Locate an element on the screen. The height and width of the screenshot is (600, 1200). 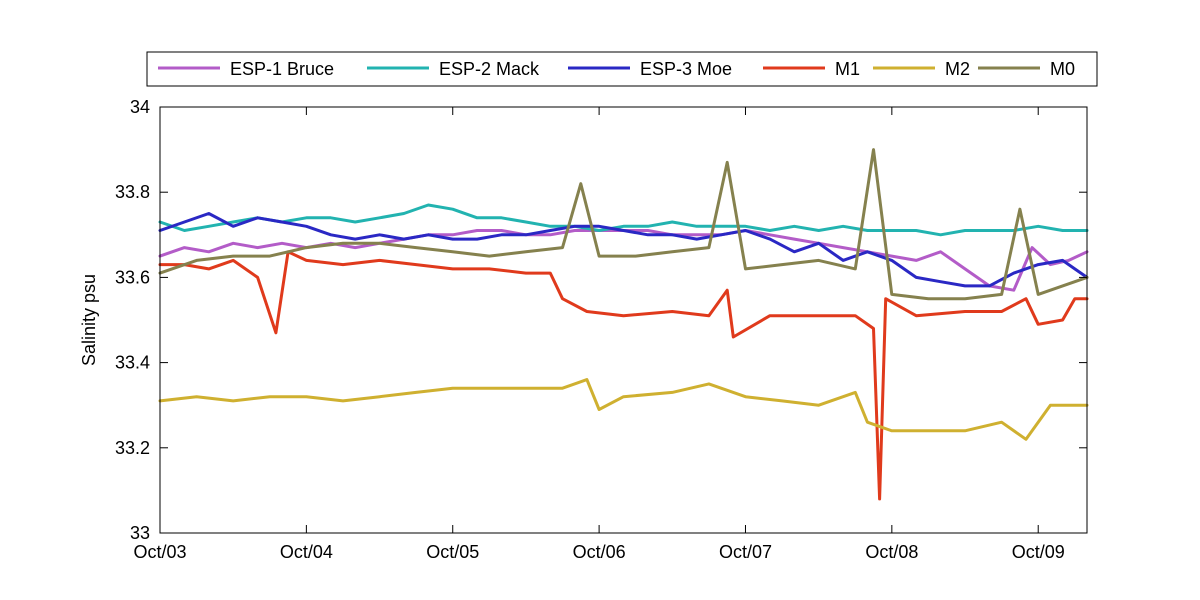
legend: ESP-1 Bruce ESP-2 Mack ESP-3 Moe M1 M2 M0 is located at coordinates (622, 69).